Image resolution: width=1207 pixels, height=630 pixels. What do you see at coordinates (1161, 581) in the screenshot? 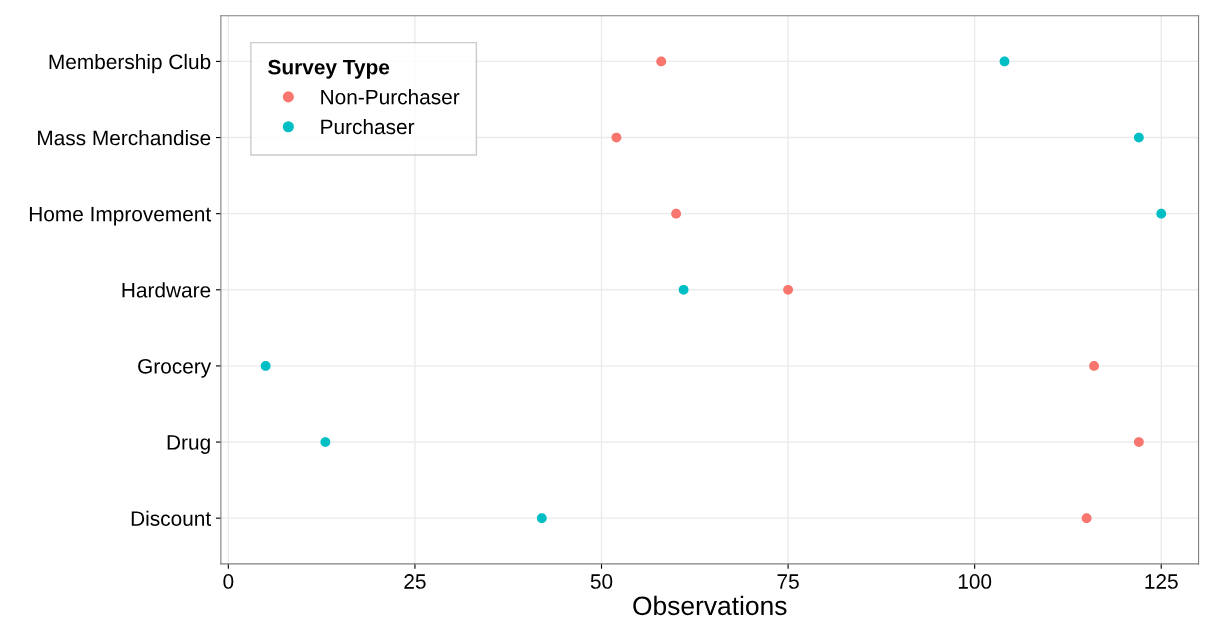
I see `x-tick-label: 125` at bounding box center [1161, 581].